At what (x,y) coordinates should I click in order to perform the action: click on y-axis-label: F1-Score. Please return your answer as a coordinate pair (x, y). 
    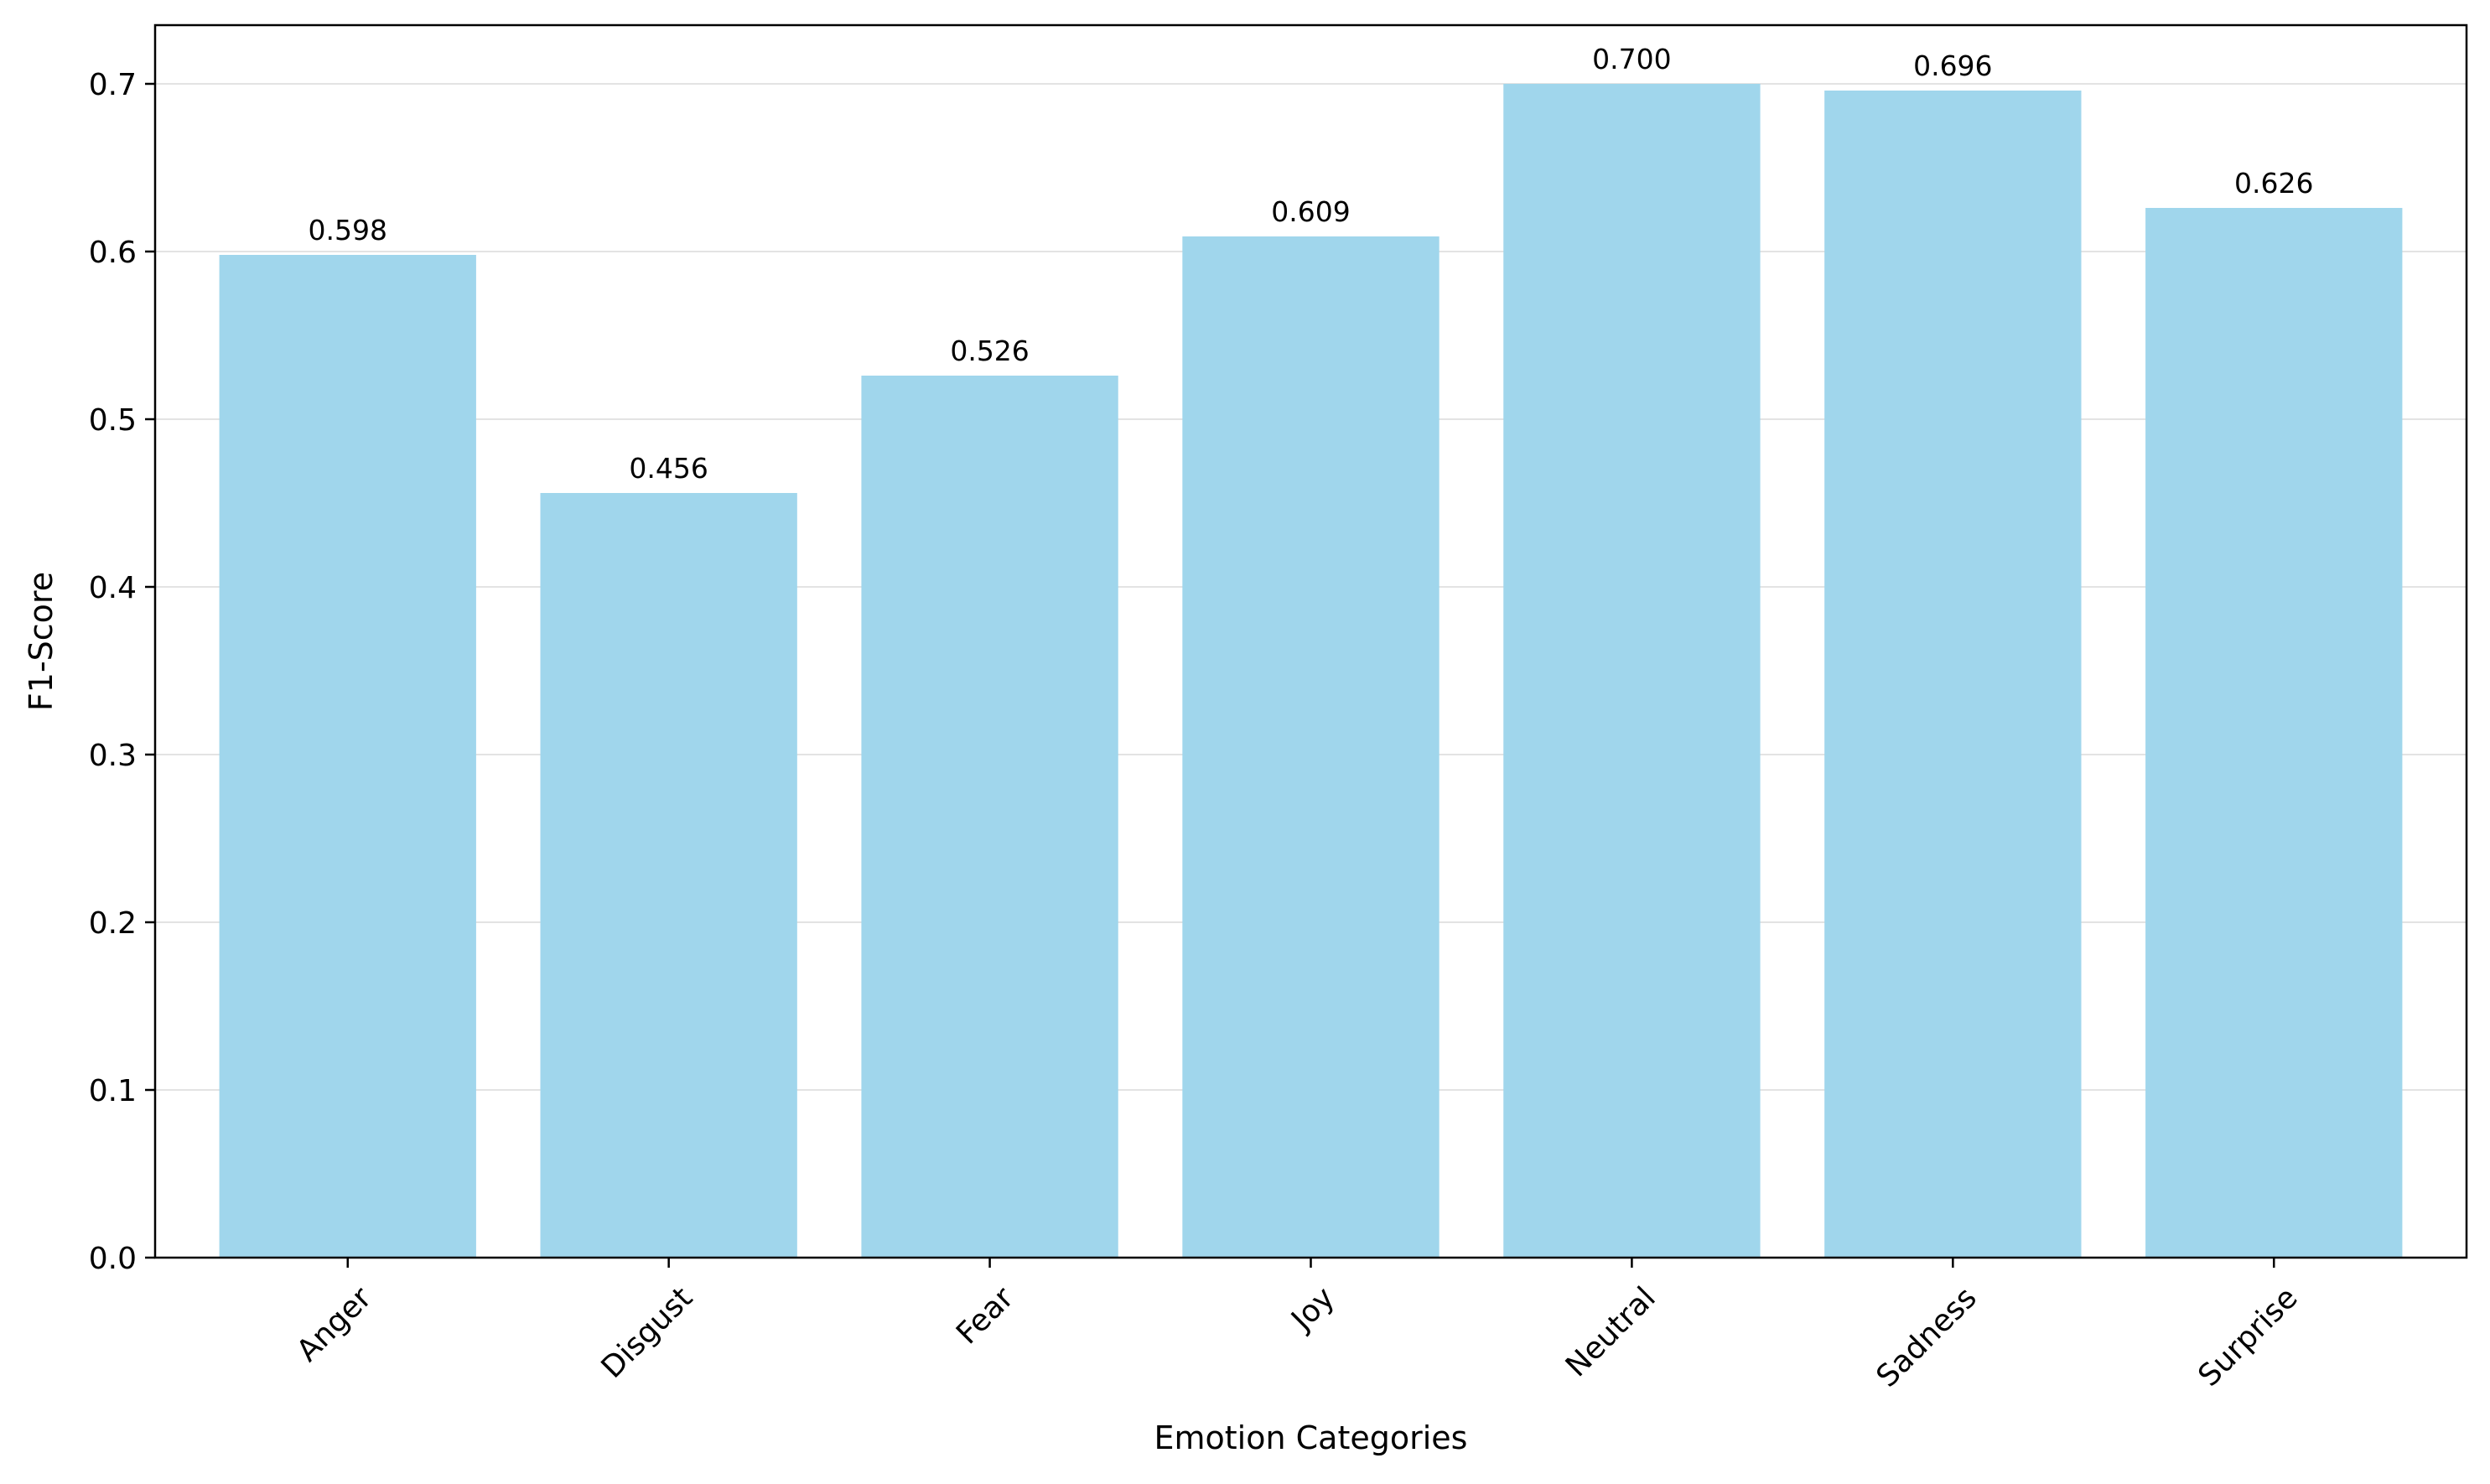
    Looking at the image, I should click on (41, 641).